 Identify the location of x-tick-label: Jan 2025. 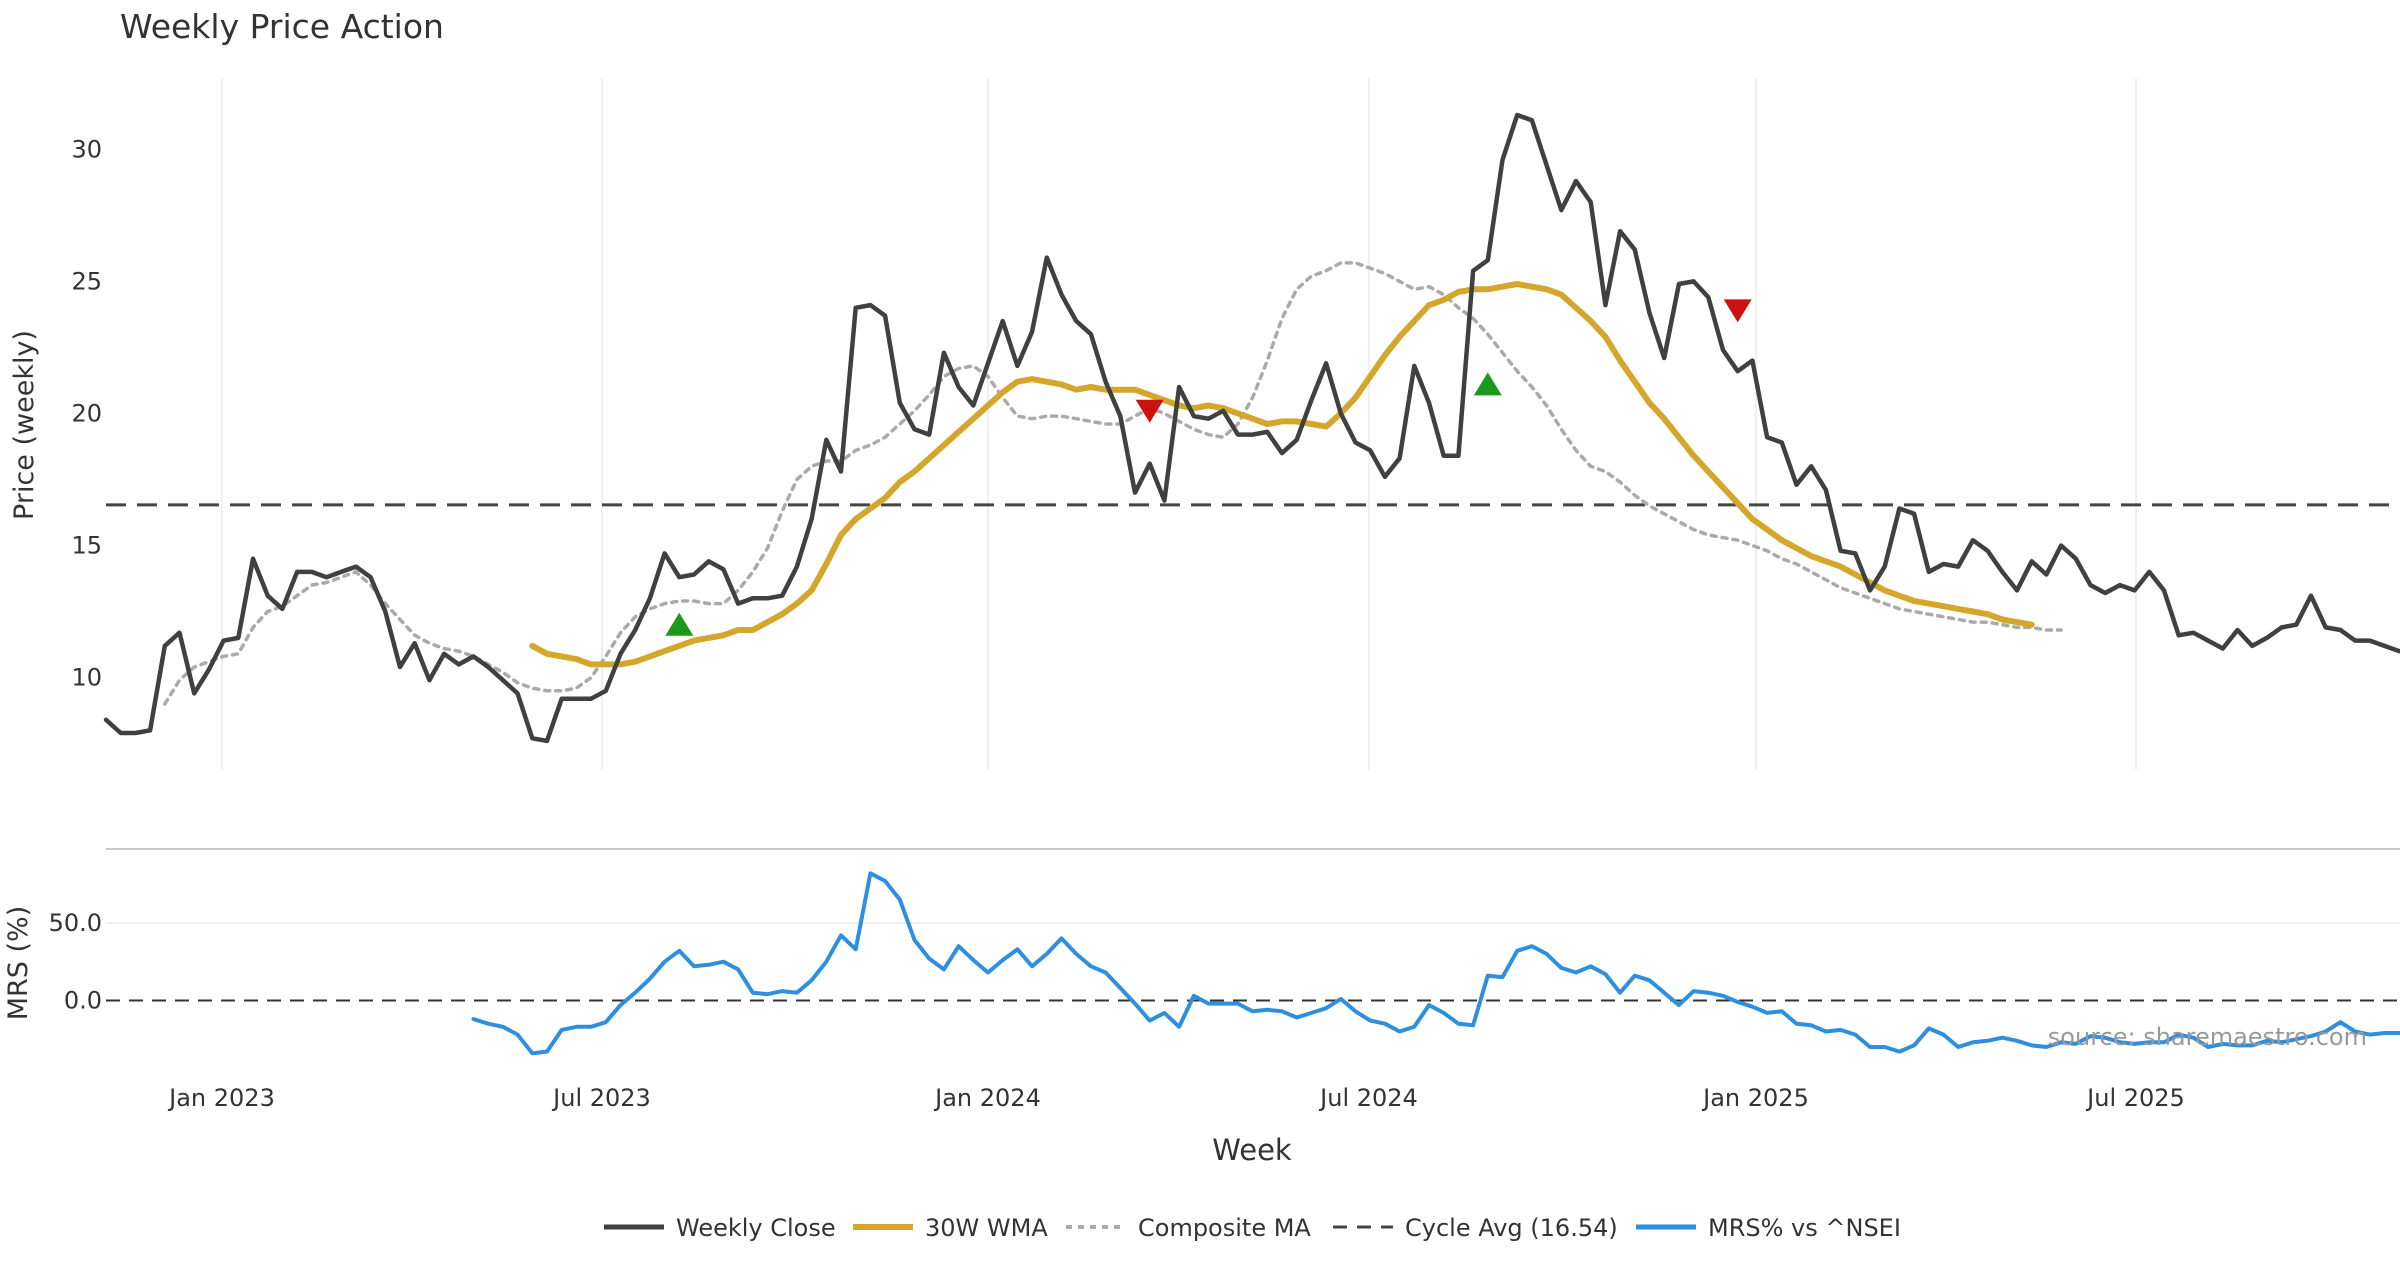
(1755, 1098).